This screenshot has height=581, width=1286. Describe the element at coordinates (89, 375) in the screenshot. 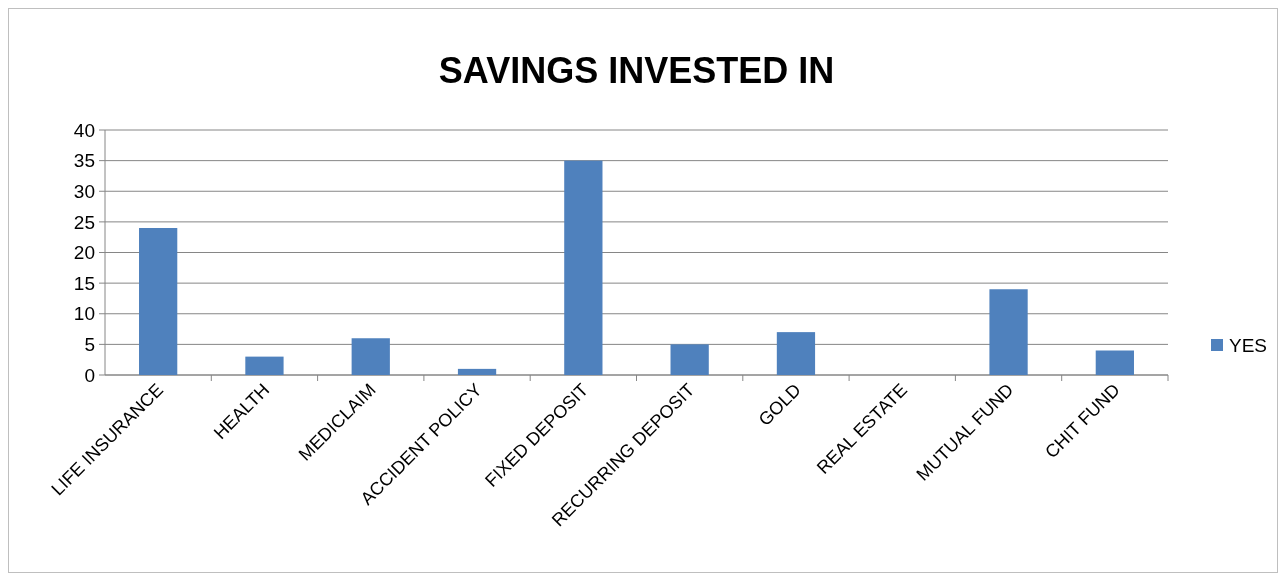

I see `y-tick-label: 0` at that location.